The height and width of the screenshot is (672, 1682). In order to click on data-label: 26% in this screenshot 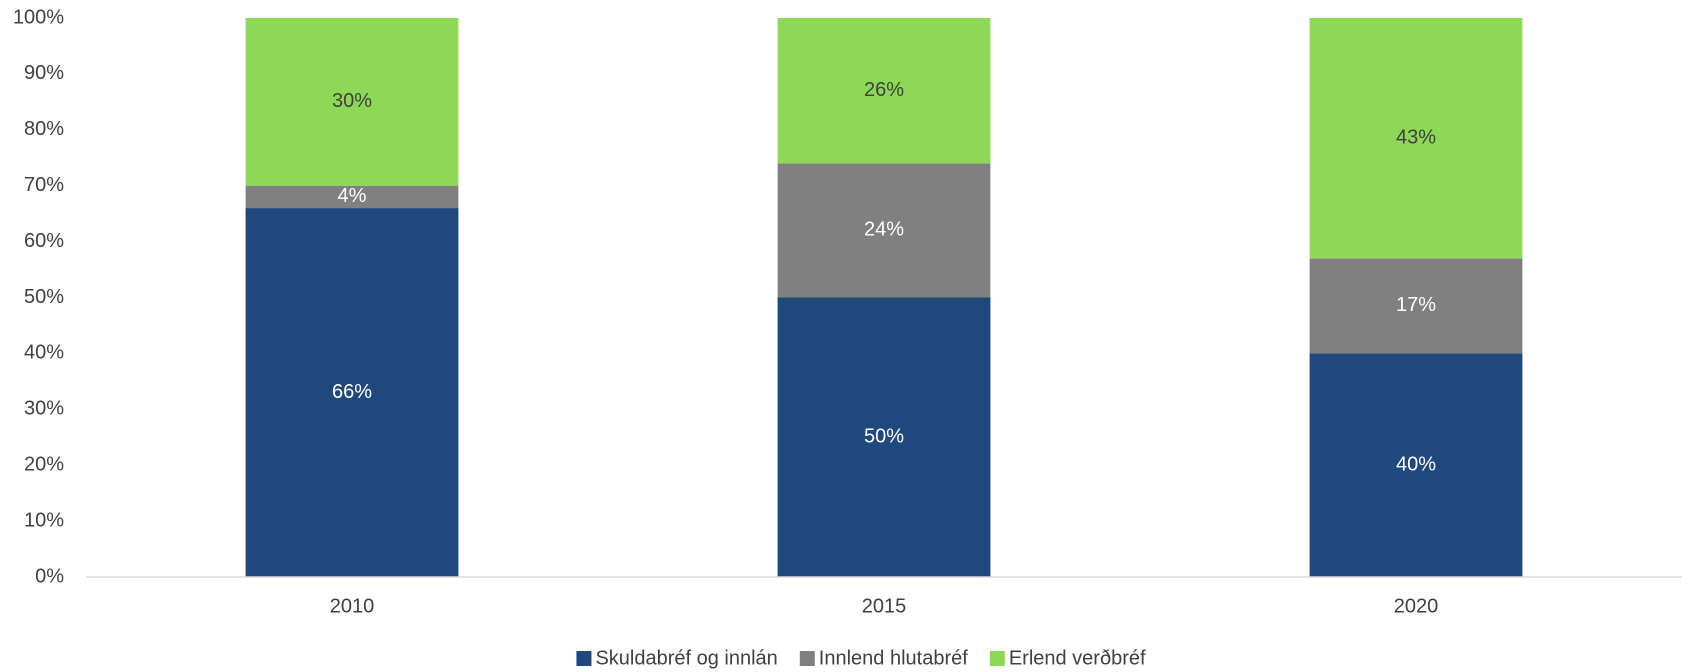, I will do `click(884, 90)`.